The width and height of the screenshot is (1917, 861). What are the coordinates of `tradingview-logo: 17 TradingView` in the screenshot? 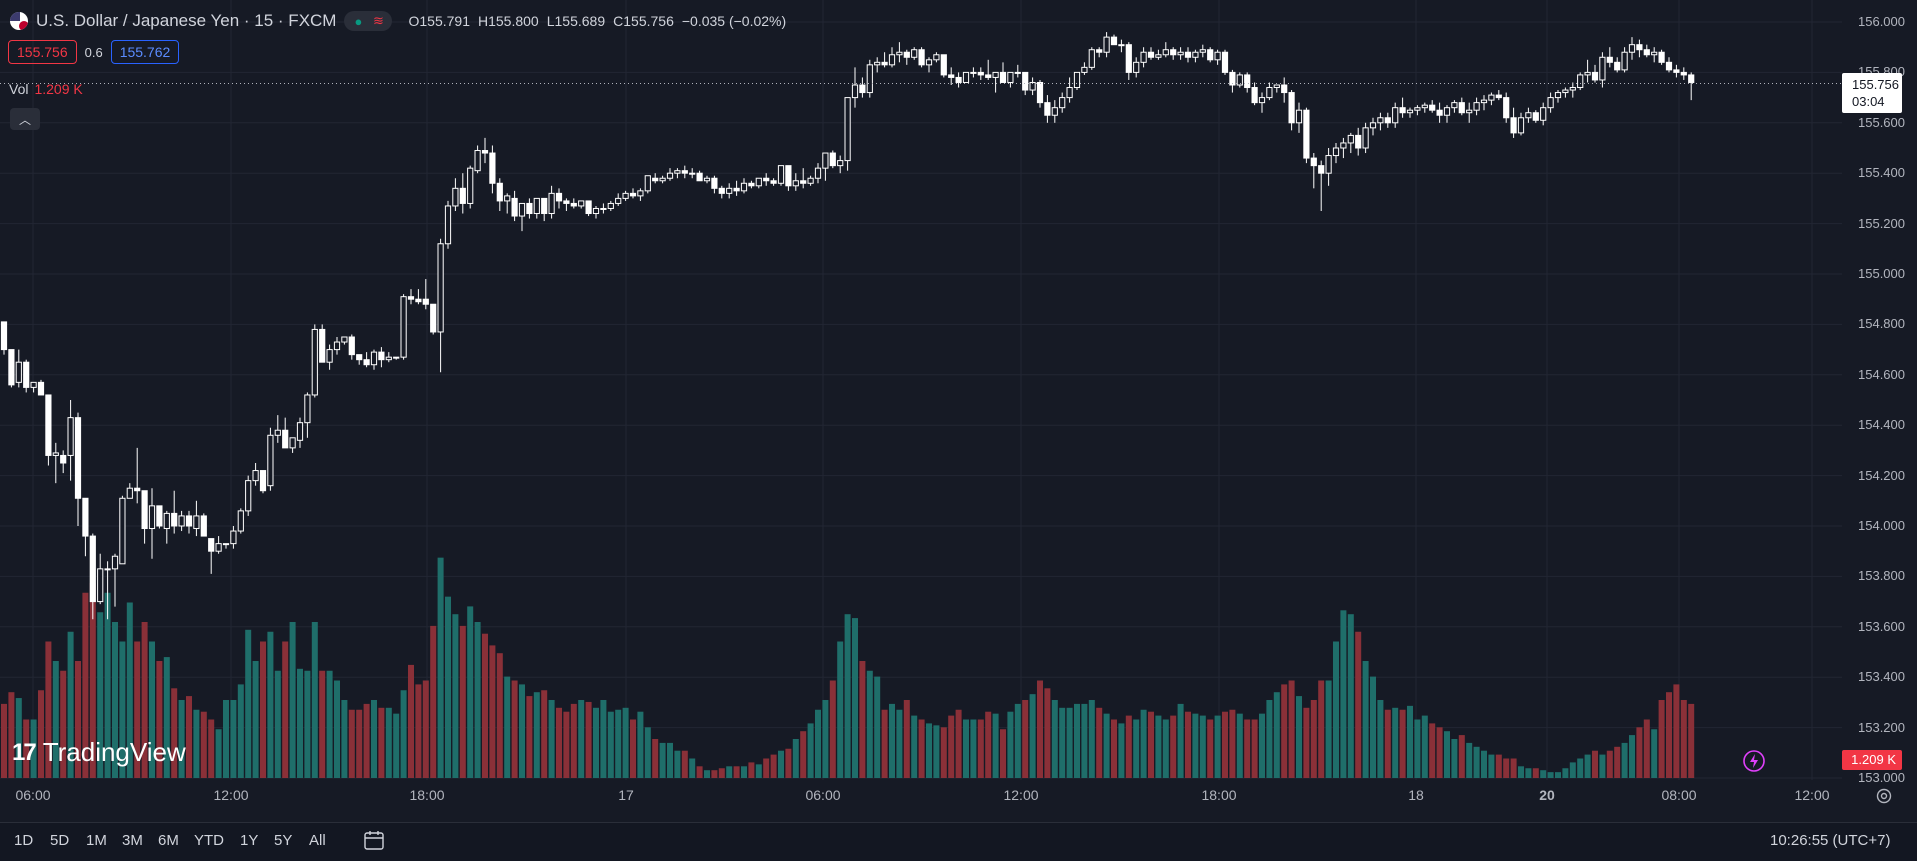 It's located at (99, 752).